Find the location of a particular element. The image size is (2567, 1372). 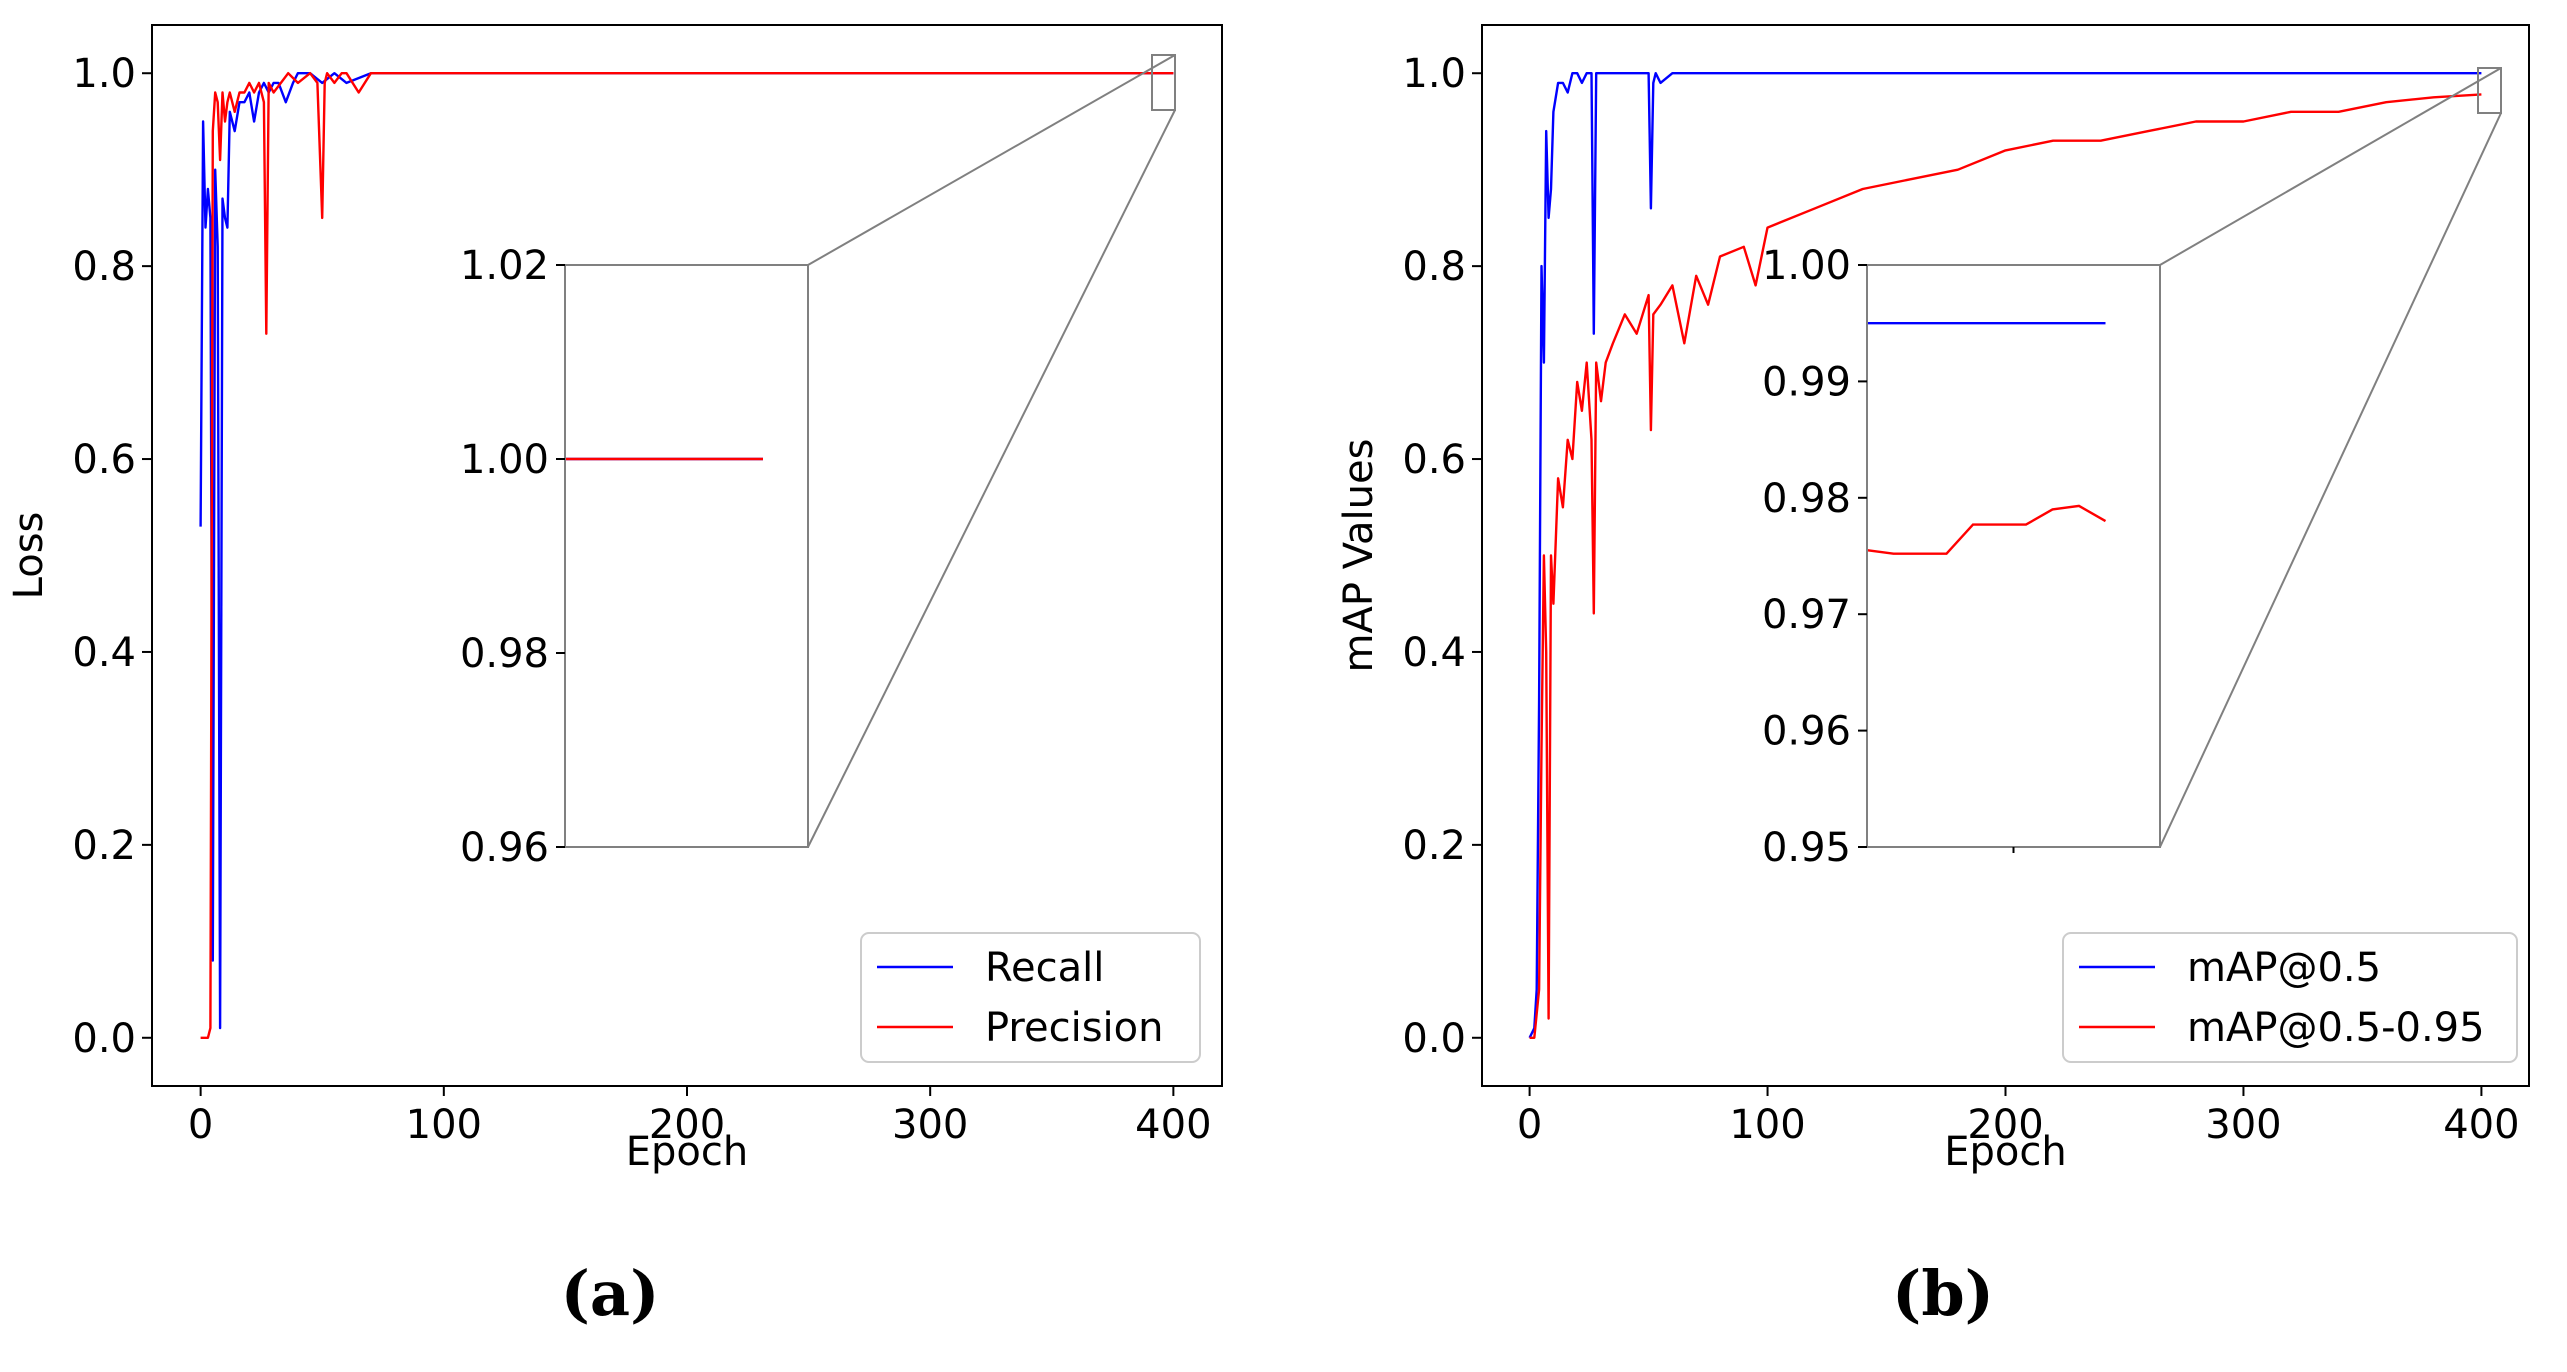

inset-y-tick-label: 1.02 is located at coordinates (504, 266).